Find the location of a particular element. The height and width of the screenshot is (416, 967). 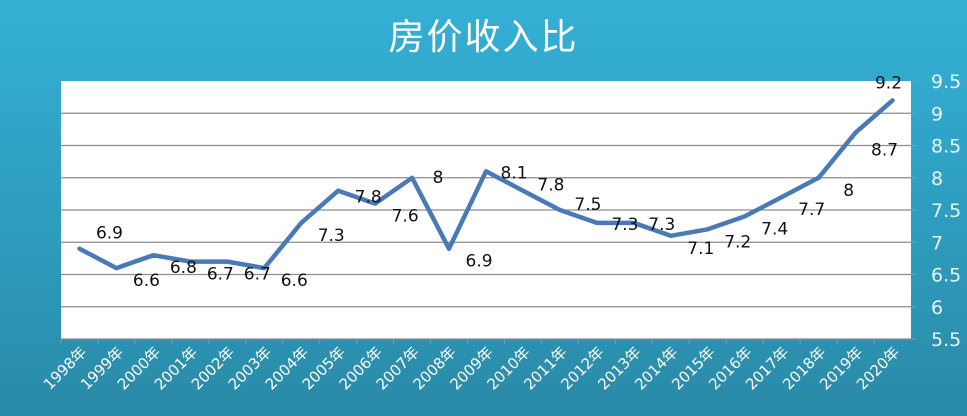

y-tick-label: 7 is located at coordinates (937, 243).